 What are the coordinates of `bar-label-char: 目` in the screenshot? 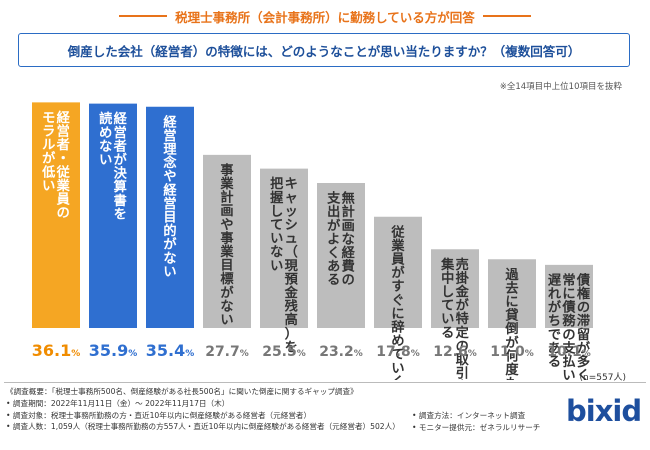 It's located at (226, 266).